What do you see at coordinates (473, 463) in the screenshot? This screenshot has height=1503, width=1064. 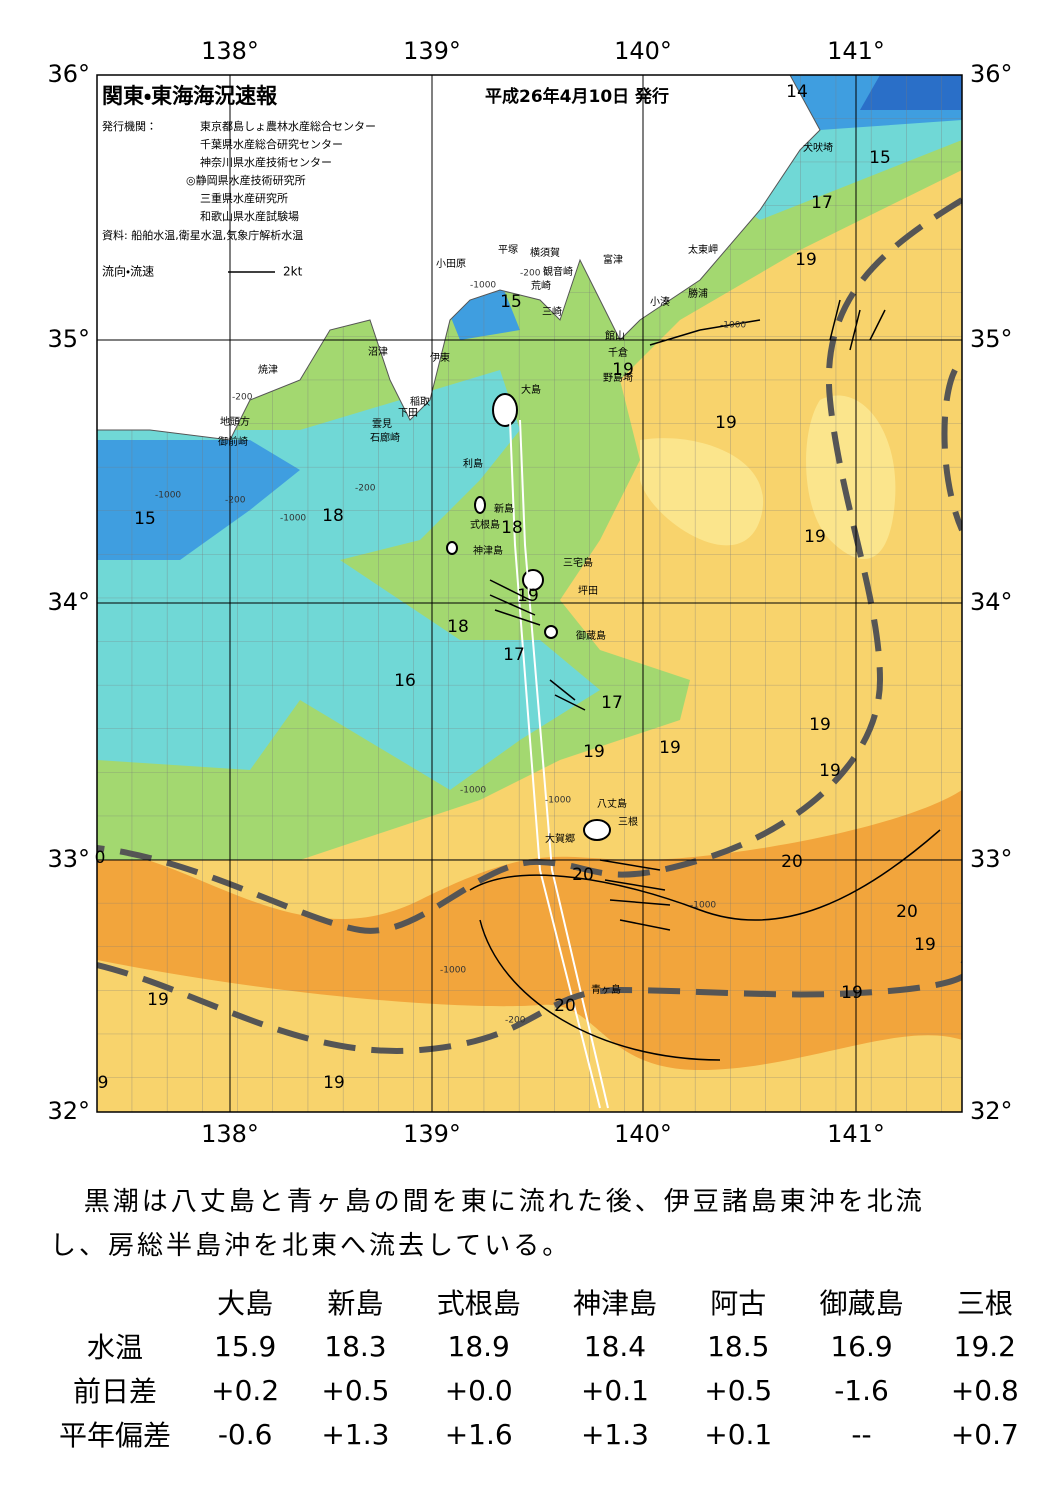 I see `place-name: 利島` at bounding box center [473, 463].